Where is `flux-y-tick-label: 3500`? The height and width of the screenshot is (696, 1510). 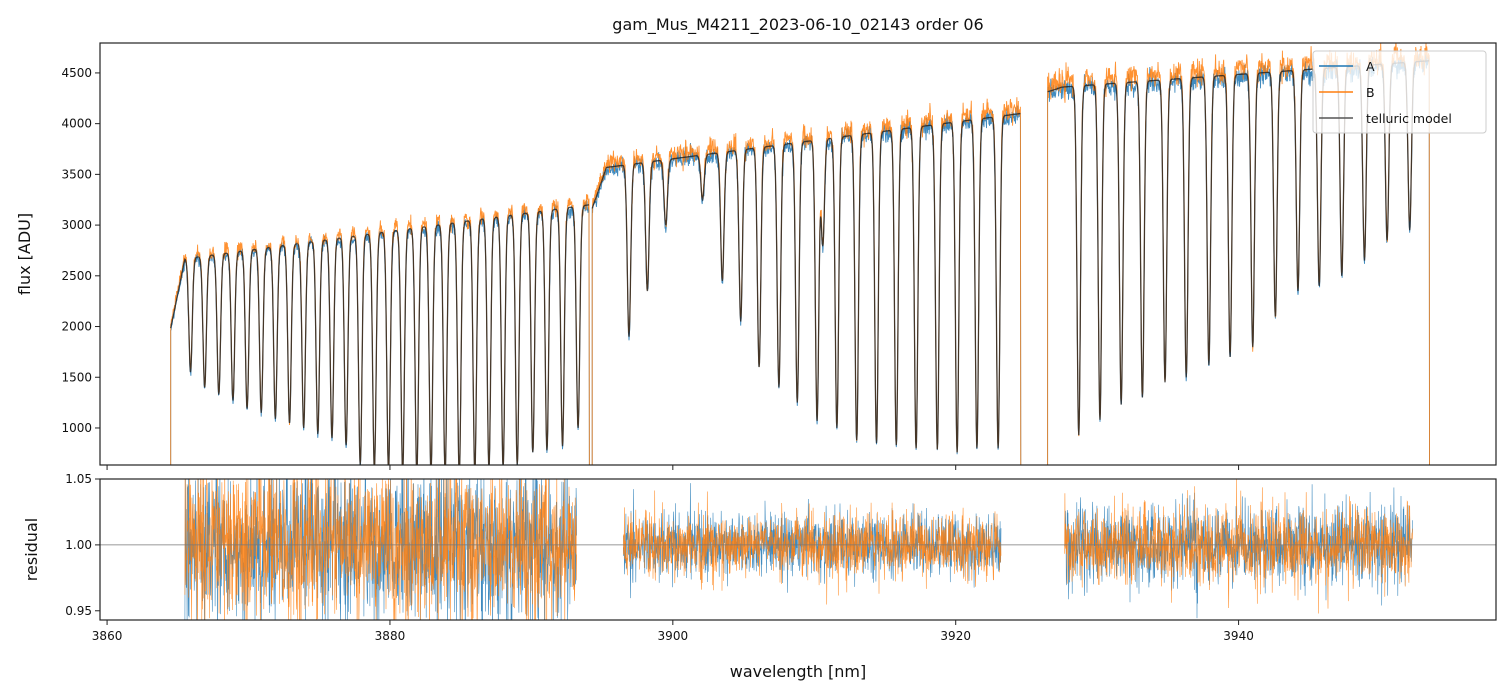
flux-y-tick-label: 3500 is located at coordinates (76, 174).